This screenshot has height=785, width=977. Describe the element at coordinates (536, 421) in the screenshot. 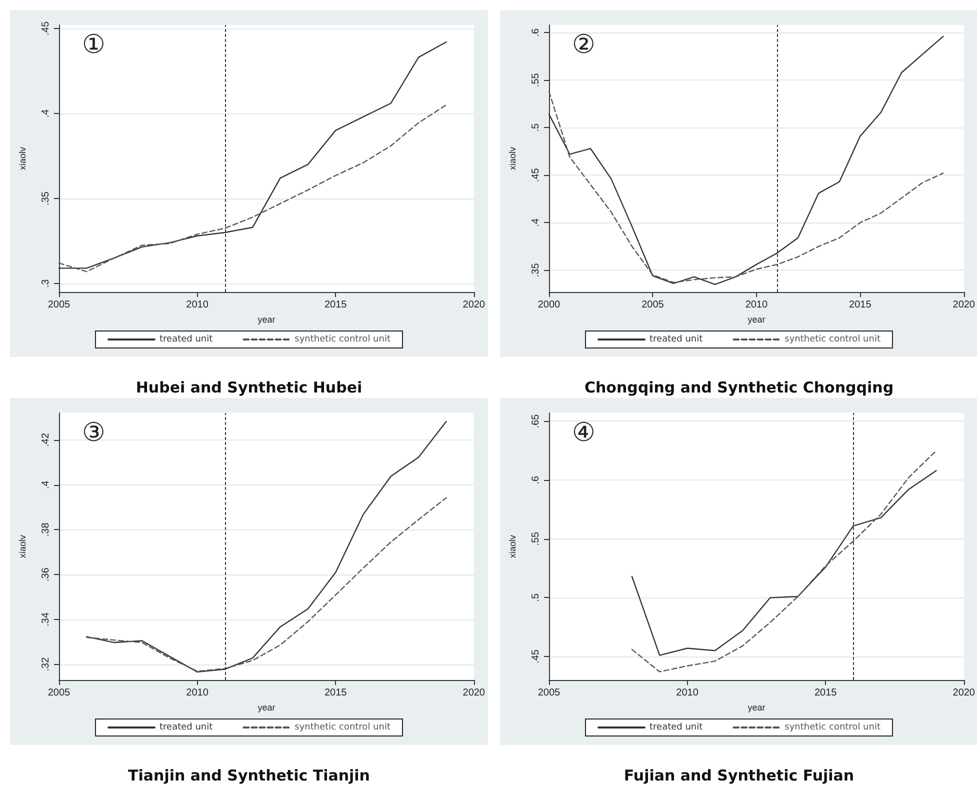

I see `y-tick-label: .65` at that location.